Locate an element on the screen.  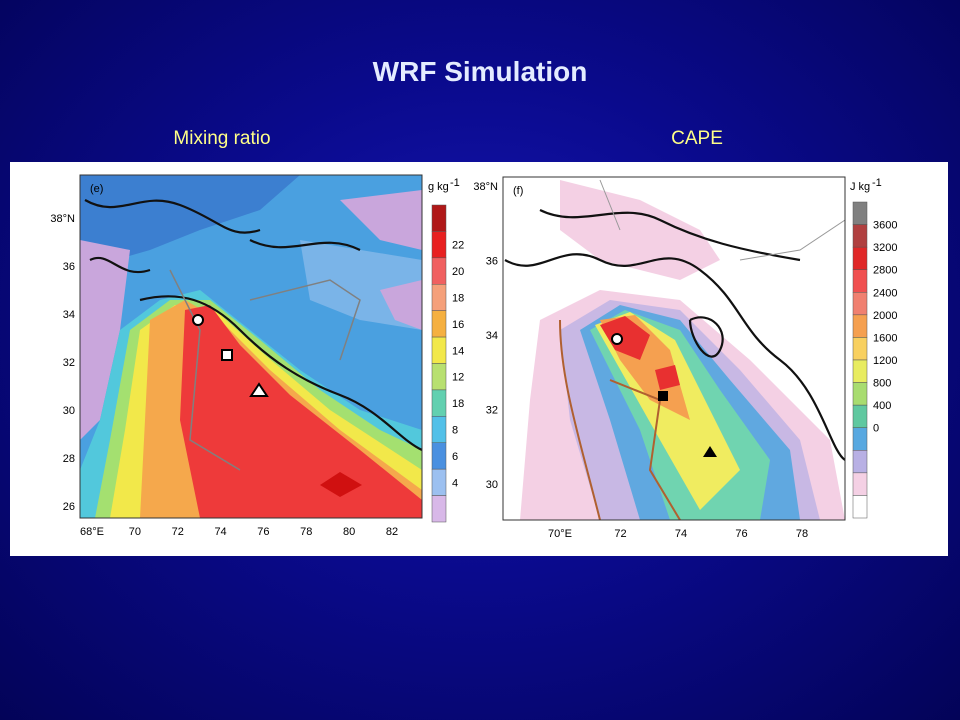
colorbar-label: 6 is located at coordinates (455, 457).